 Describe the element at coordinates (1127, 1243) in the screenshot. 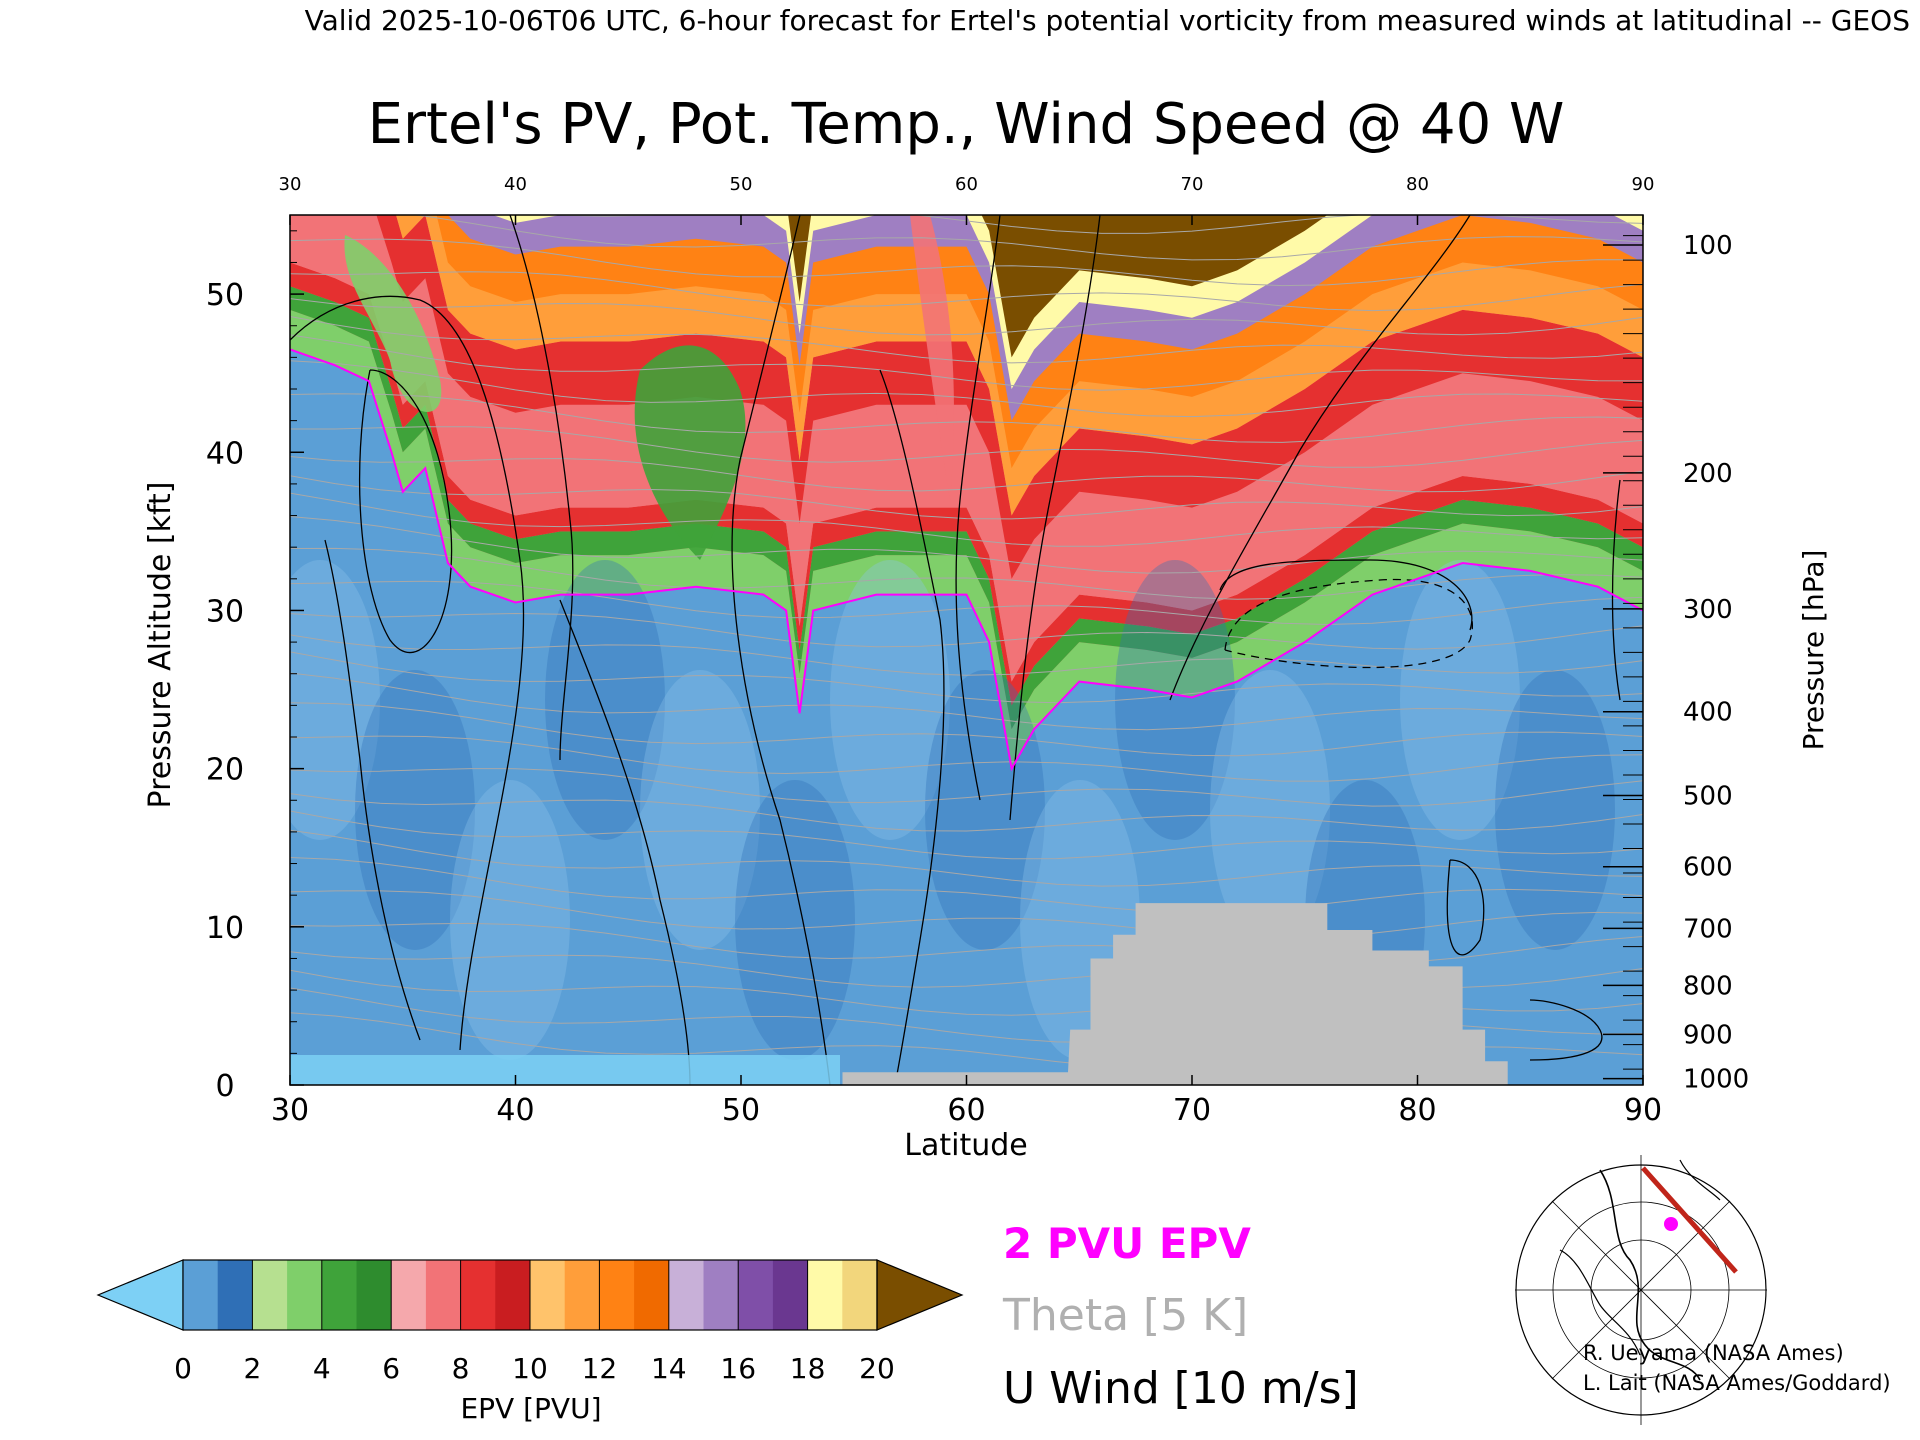

I see `legend-2pvu: 2 PVU EPV` at that location.